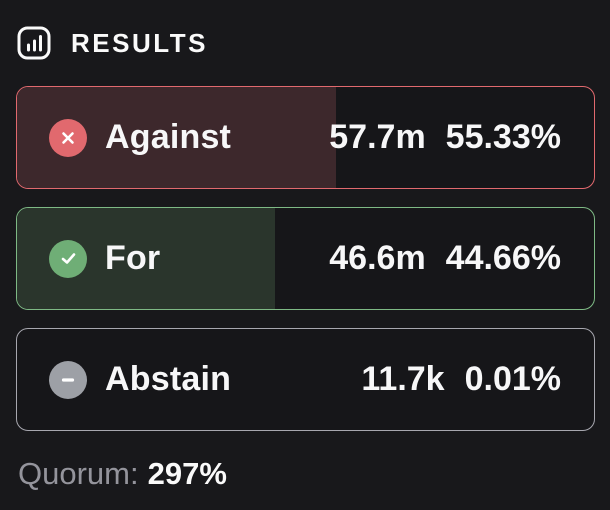 The width and height of the screenshot is (610, 510). What do you see at coordinates (78, 473) in the screenshot?
I see `quorum-label: Quorum:` at bounding box center [78, 473].